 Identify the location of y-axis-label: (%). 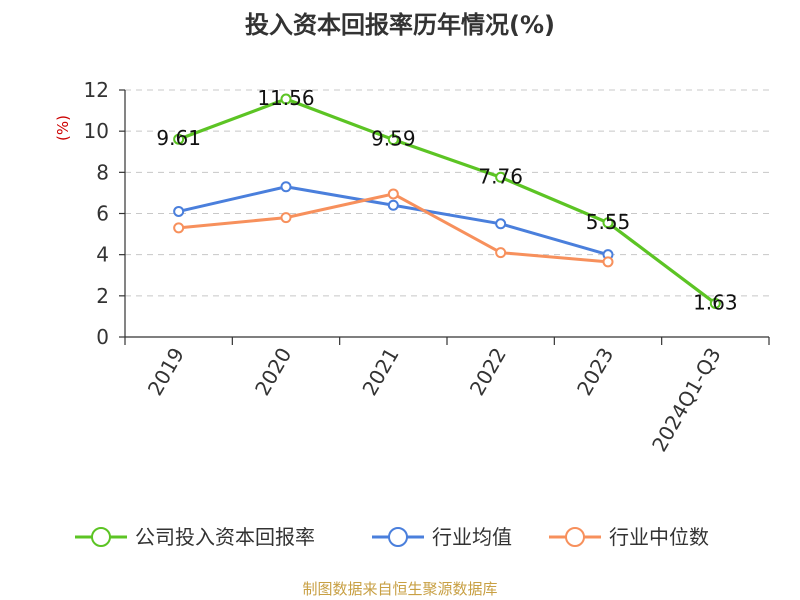
(63, 128).